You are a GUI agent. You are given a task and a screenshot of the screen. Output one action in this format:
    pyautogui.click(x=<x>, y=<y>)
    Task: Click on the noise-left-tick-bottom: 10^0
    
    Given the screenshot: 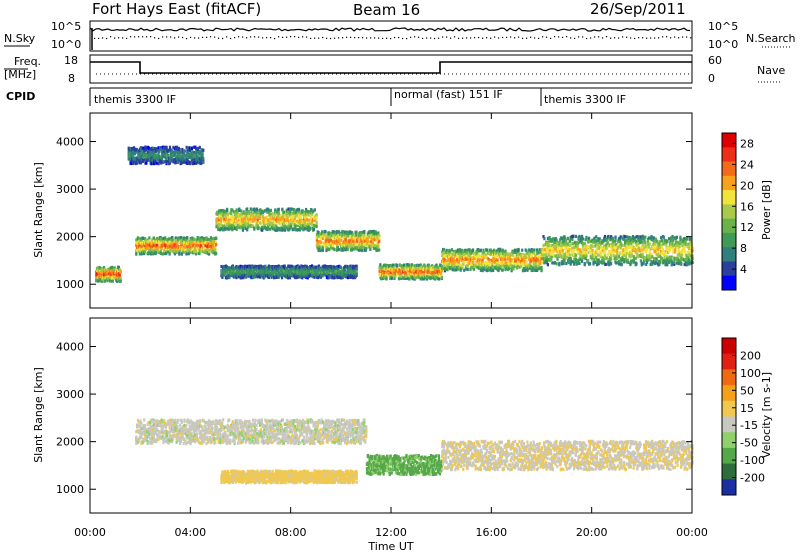 What is the action you would take?
    pyautogui.click(x=66, y=44)
    